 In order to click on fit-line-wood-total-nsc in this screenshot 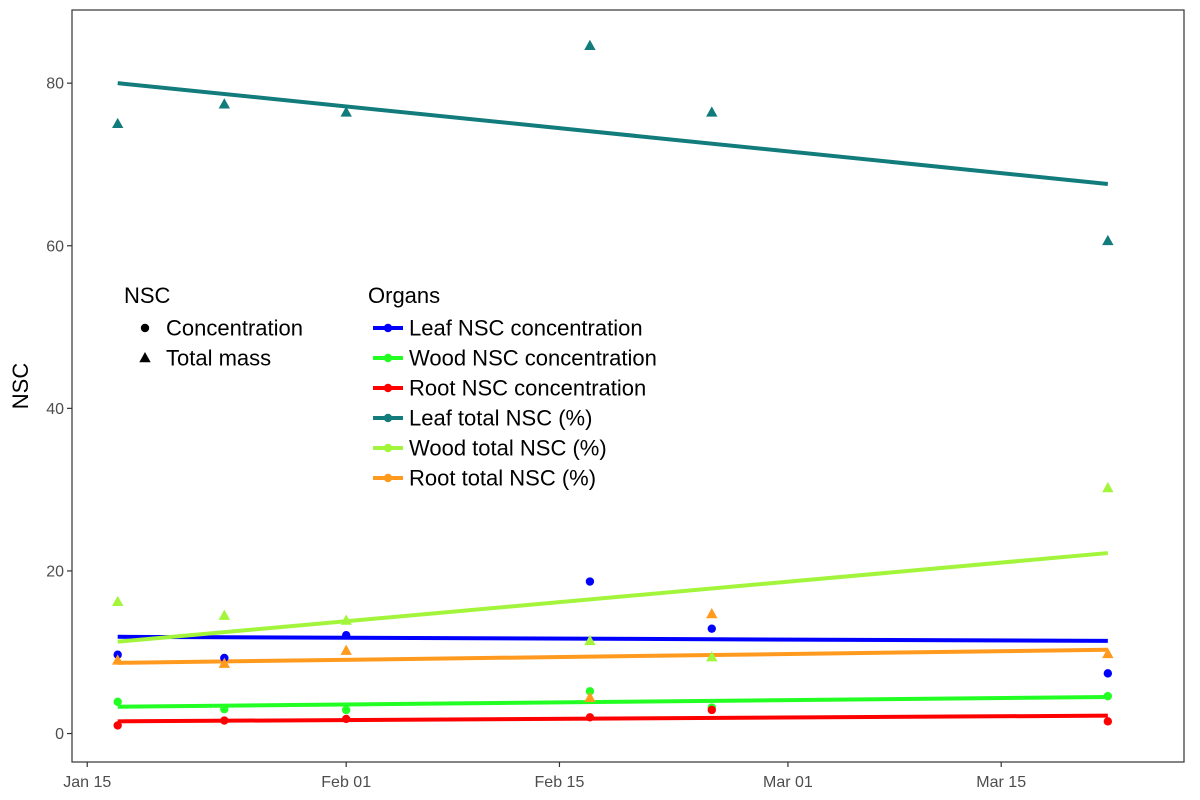, I will do `click(613, 597)`.